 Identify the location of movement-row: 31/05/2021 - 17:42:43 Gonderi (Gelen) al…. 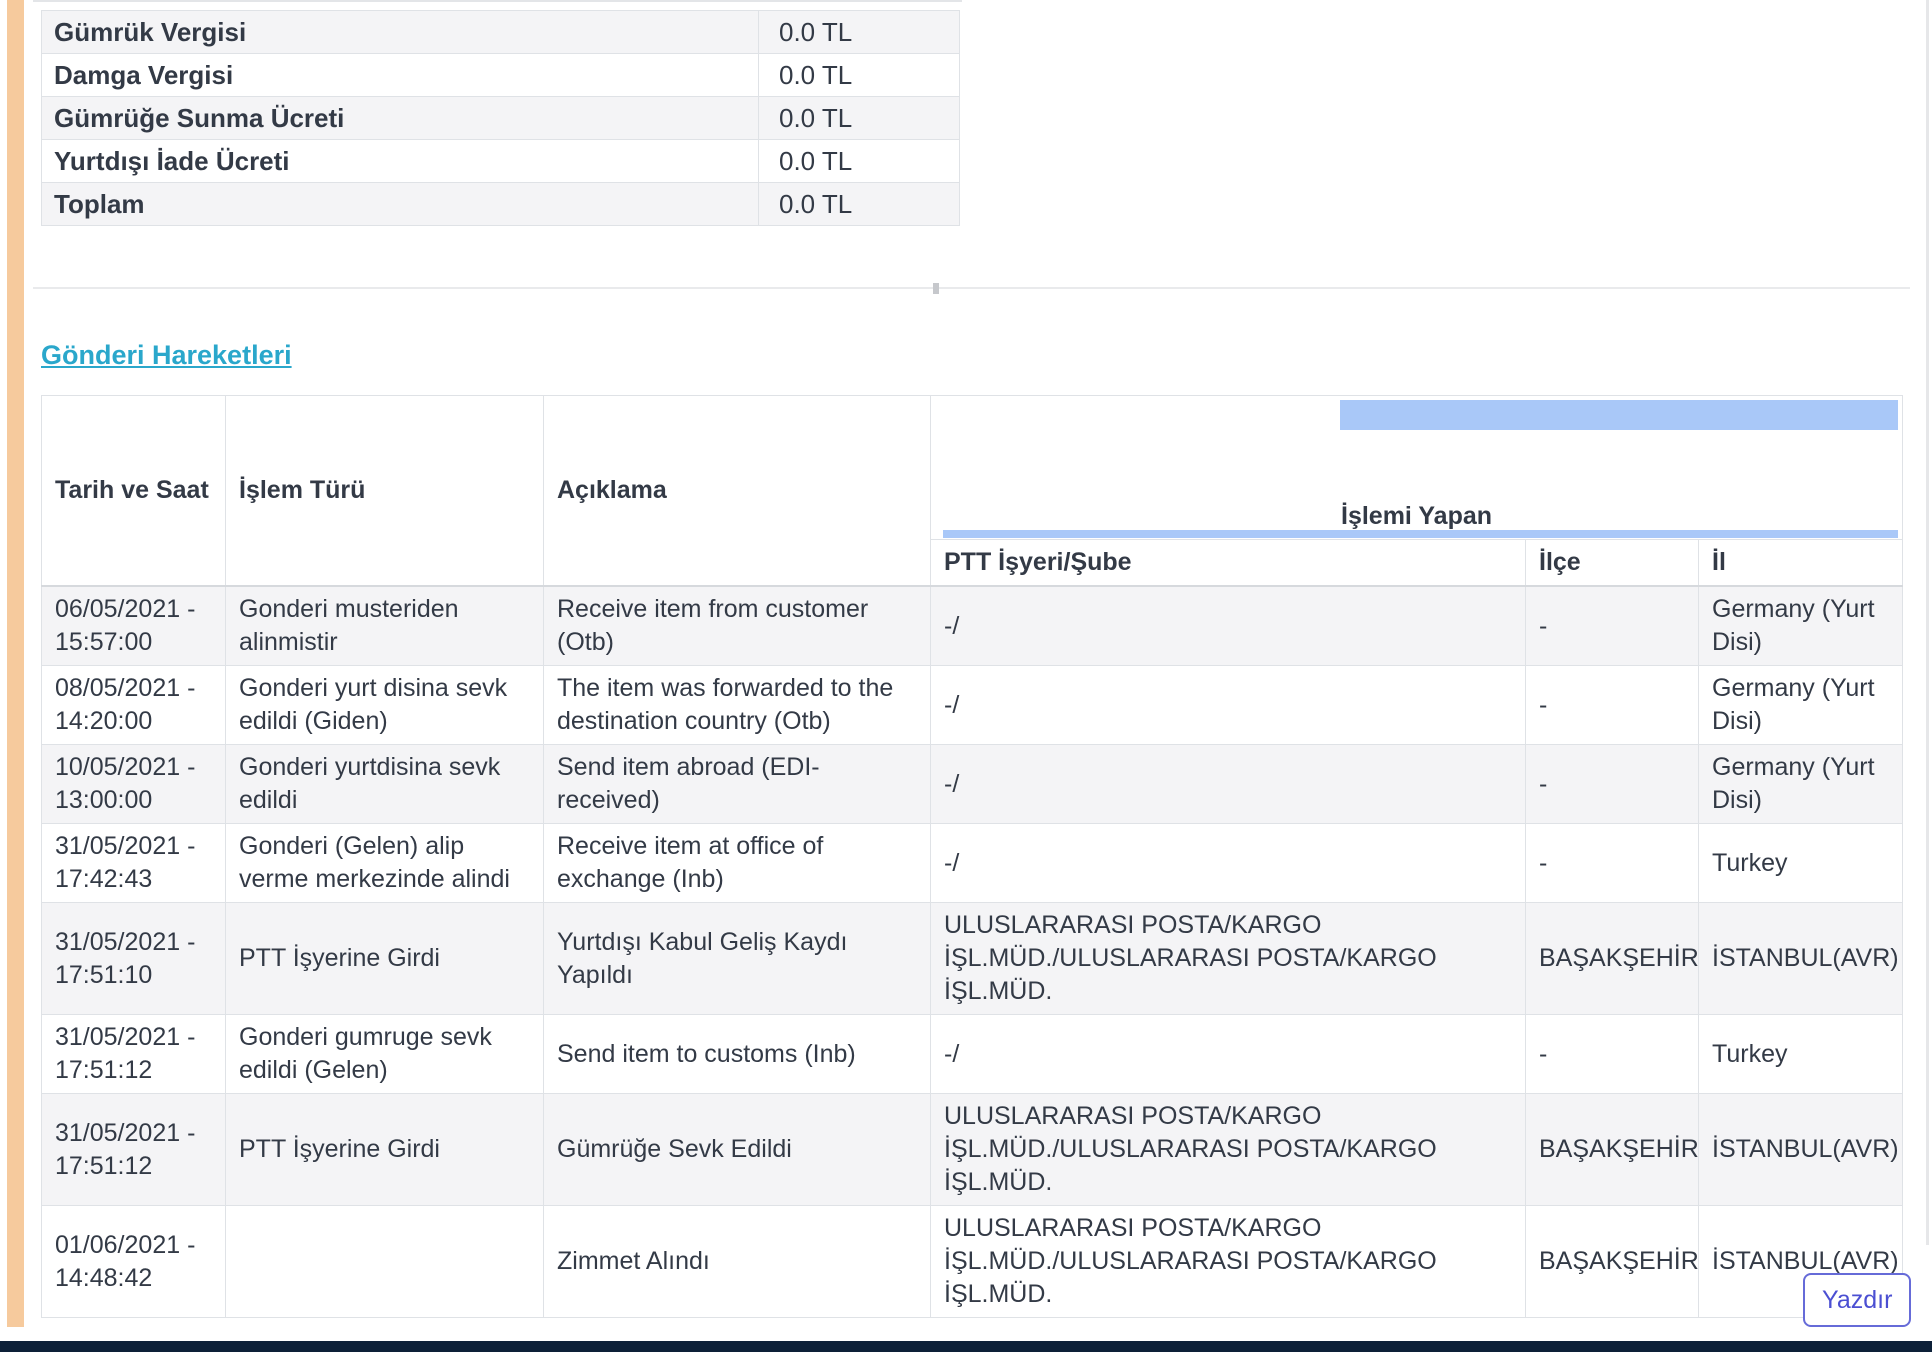
(972, 863).